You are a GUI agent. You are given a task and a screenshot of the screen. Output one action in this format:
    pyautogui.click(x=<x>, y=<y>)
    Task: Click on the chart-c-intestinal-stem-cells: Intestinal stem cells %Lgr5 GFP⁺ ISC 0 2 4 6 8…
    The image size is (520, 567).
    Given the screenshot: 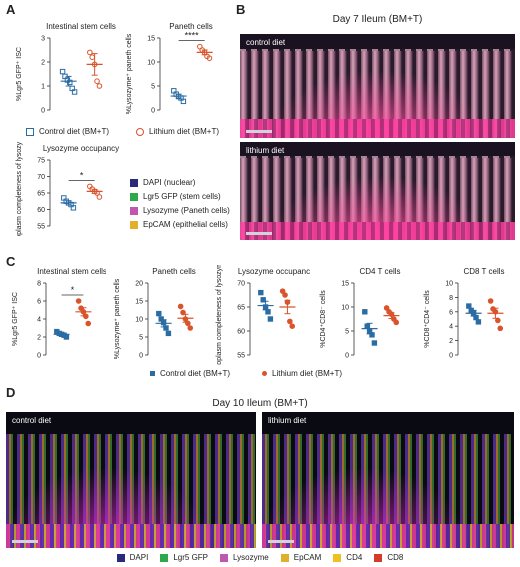 What is the action you would take?
    pyautogui.click(x=59, y=313)
    